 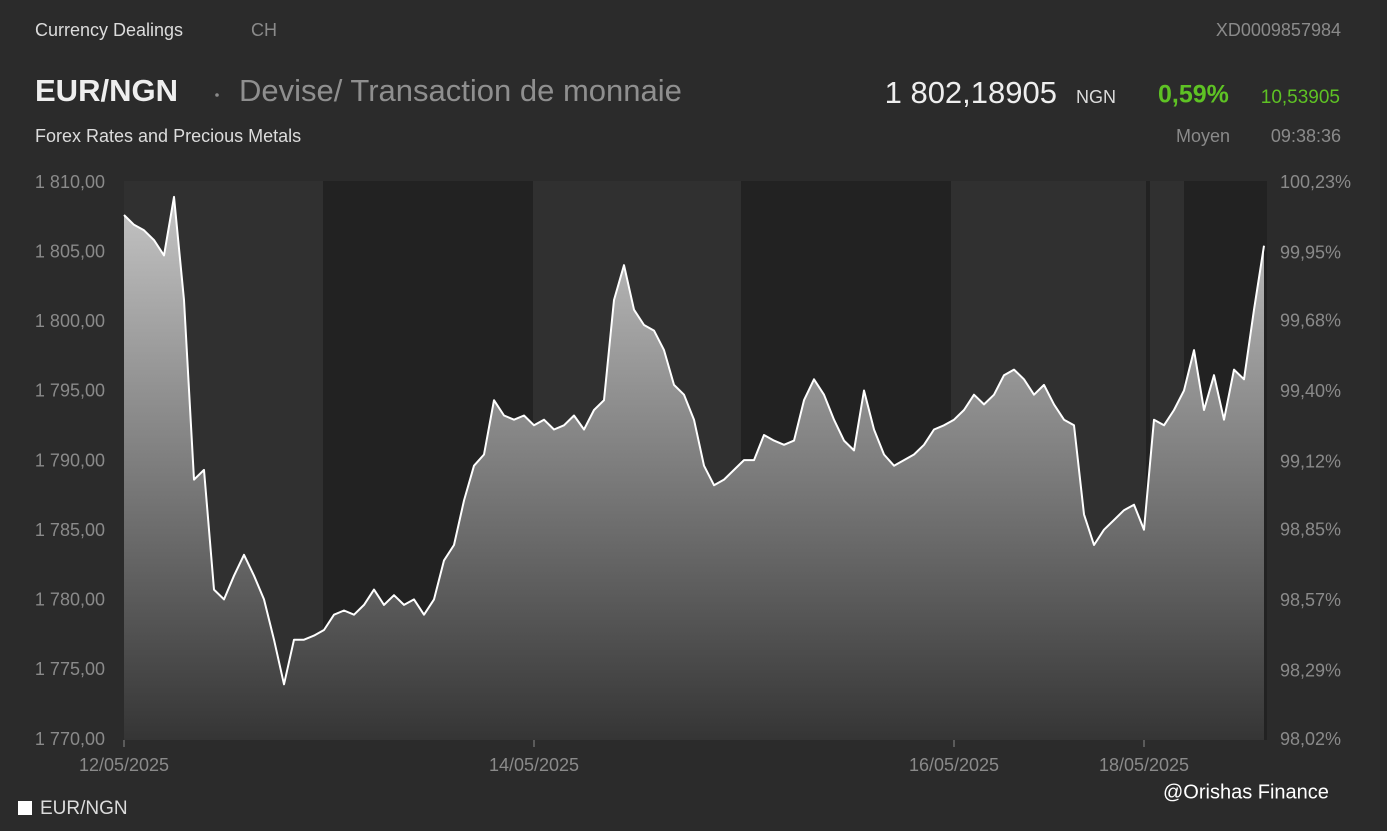 What do you see at coordinates (70, 739) in the screenshot?
I see `y-tick-label: 1 770,00` at bounding box center [70, 739].